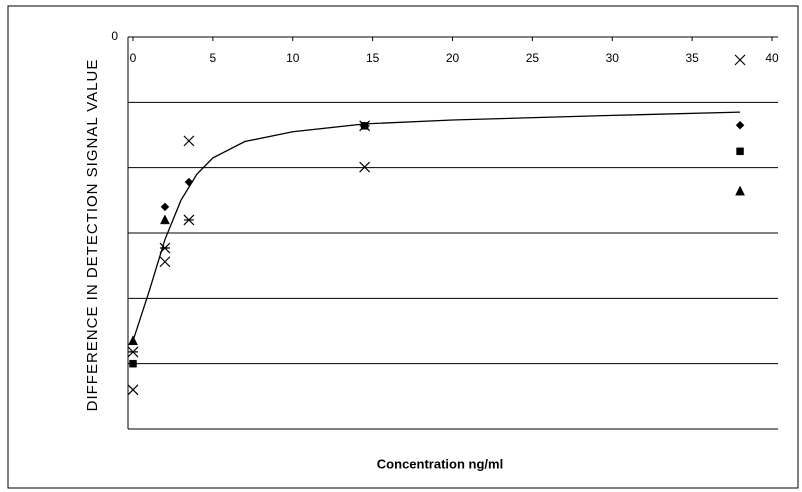  What do you see at coordinates (114, 36) in the screenshot?
I see `y-tick-label: 0` at bounding box center [114, 36].